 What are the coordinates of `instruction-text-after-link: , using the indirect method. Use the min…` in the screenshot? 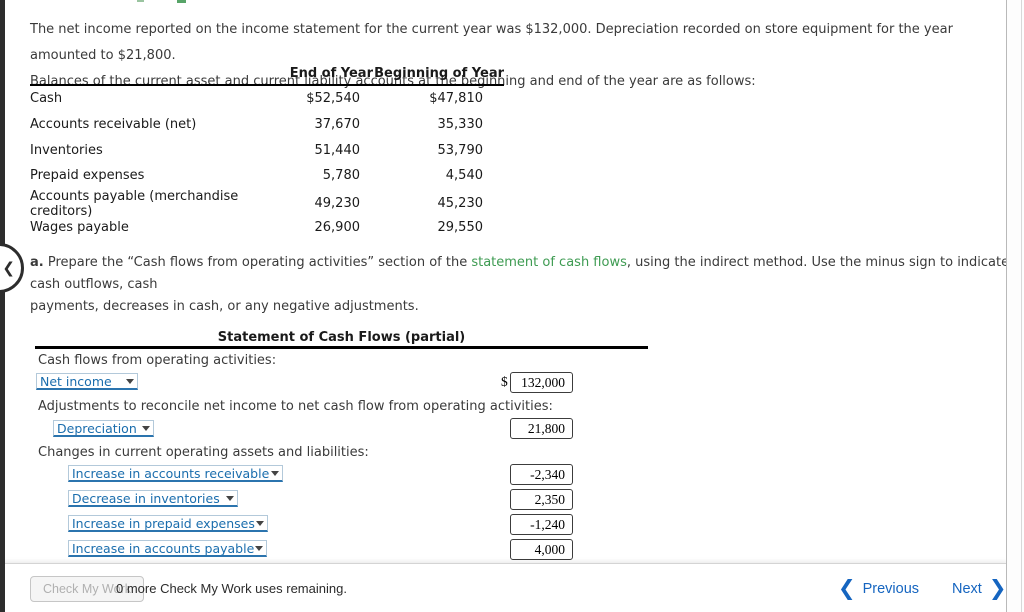 It's located at (520, 273).